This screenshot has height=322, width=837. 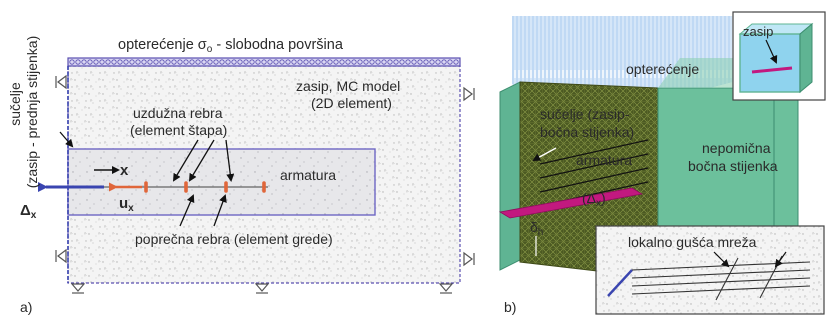 What do you see at coordinates (147, 179) in the screenshot?
I see `callout-arrows` at bounding box center [147, 179].